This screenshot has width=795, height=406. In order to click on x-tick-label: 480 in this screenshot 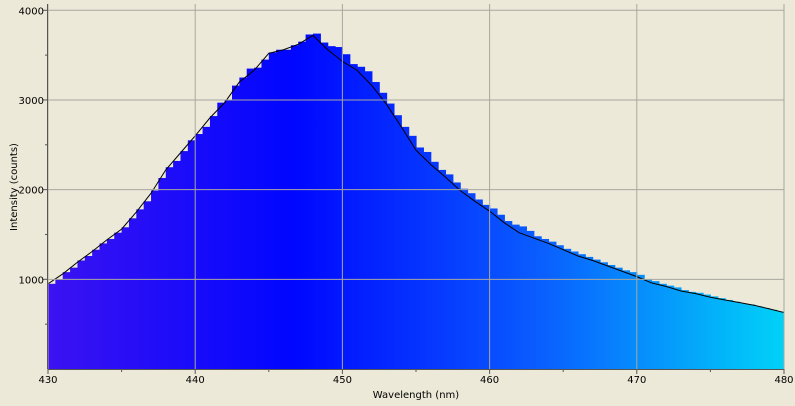, I will do `click(783, 380)`.